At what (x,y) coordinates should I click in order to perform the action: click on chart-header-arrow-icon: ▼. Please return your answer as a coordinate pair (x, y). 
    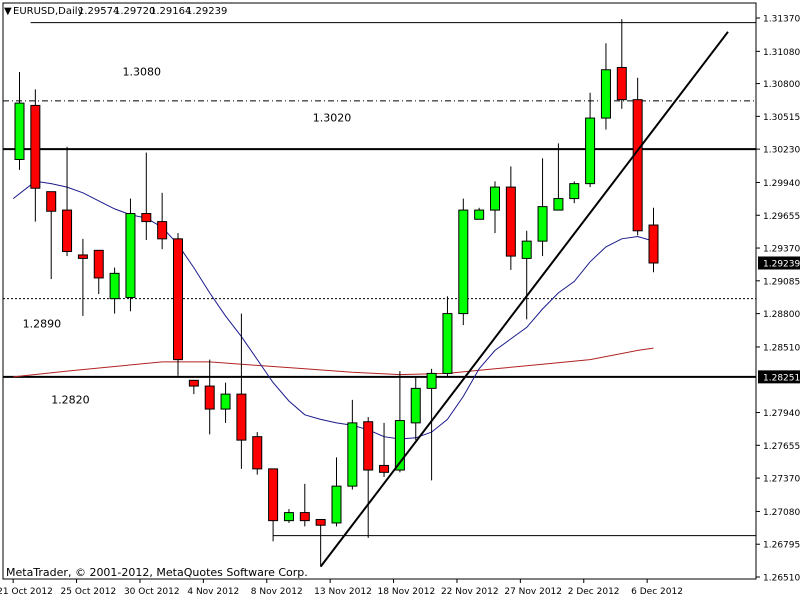
    Looking at the image, I should click on (8, 11).